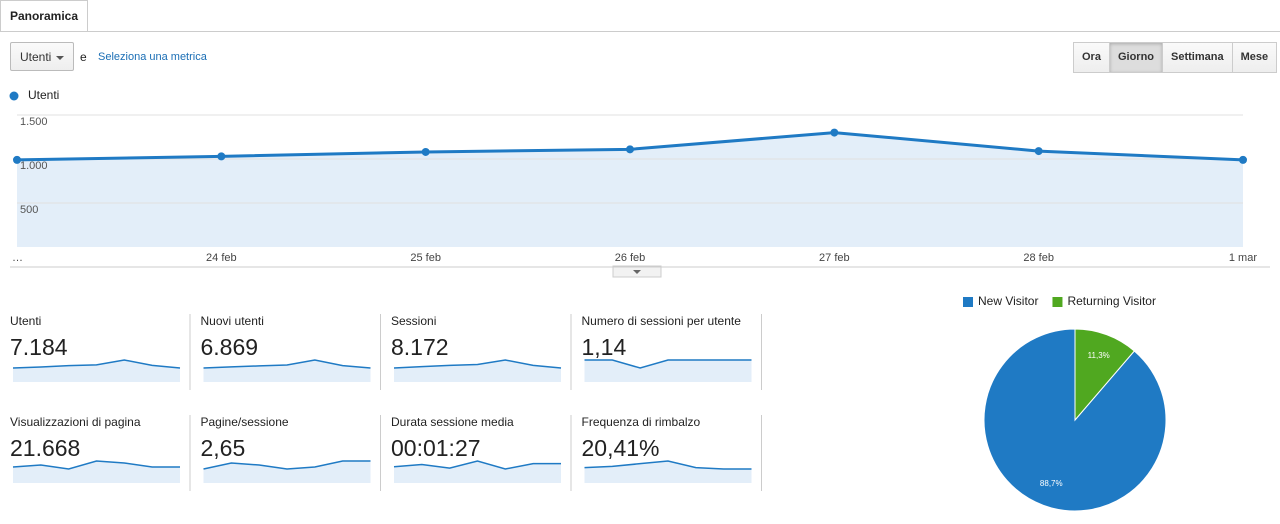 Image resolution: width=1280 pixels, height=524 pixels. What do you see at coordinates (152, 57) in the screenshot?
I see `select-metric-link: Seleziona una metrica` at bounding box center [152, 57].